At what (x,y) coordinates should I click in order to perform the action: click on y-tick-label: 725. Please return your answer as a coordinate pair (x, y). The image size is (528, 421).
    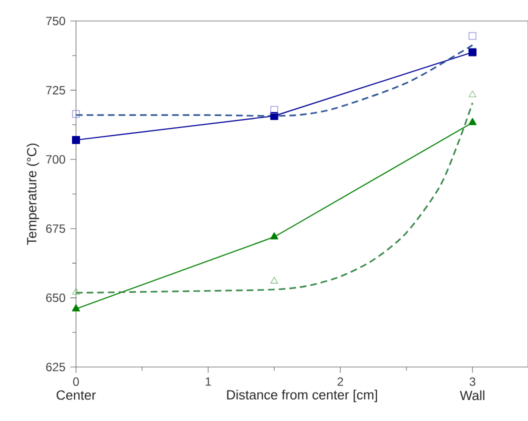
    Looking at the image, I should click on (56, 90).